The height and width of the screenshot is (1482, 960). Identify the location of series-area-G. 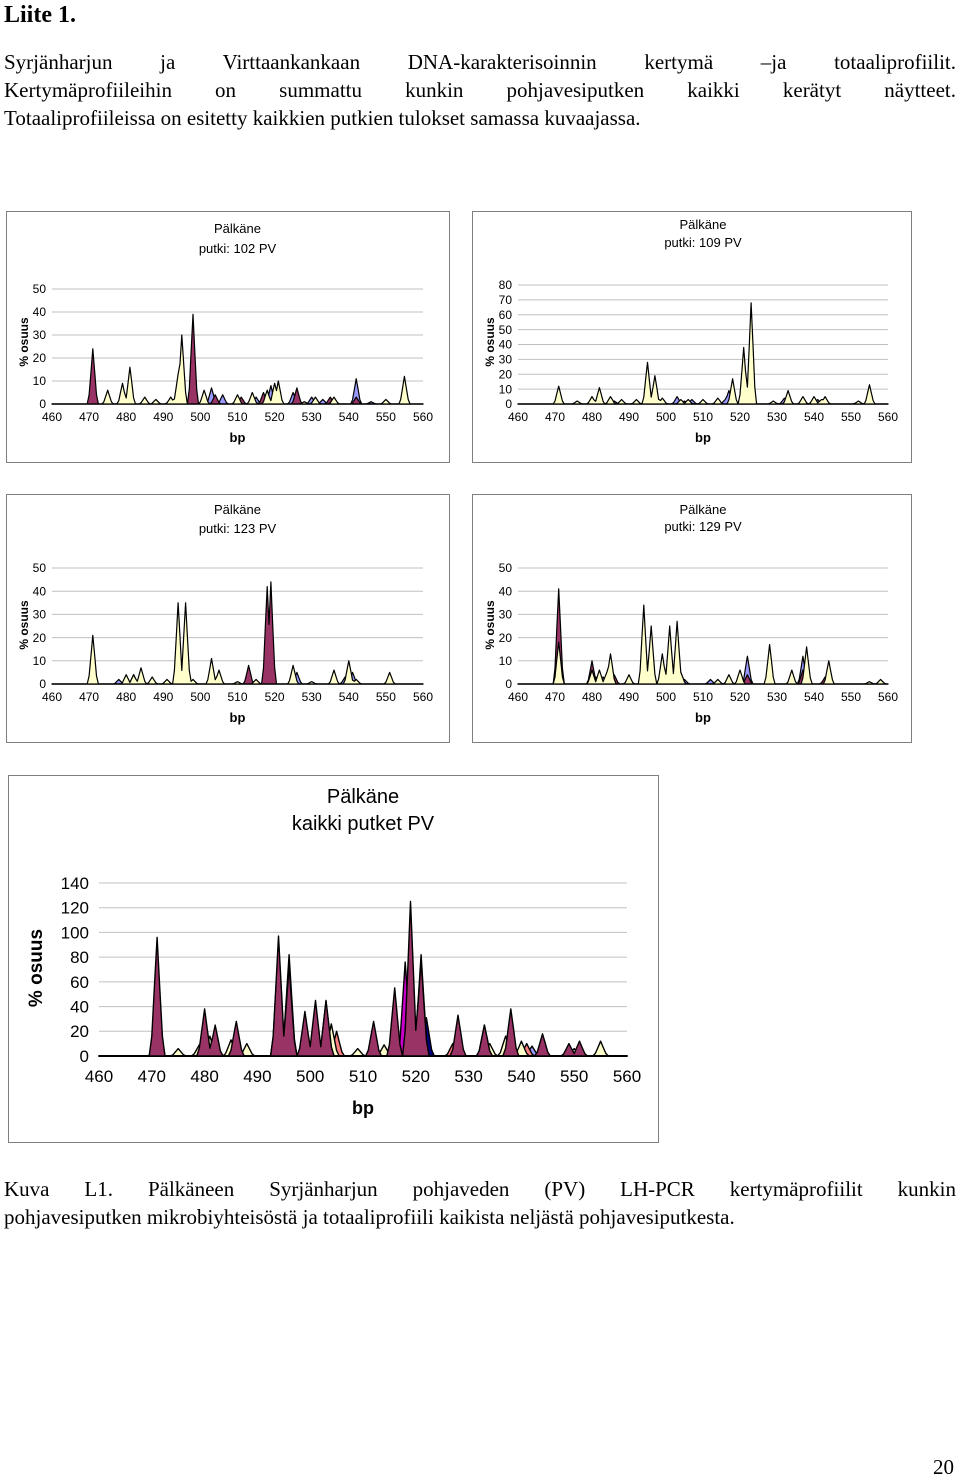
(363, 978).